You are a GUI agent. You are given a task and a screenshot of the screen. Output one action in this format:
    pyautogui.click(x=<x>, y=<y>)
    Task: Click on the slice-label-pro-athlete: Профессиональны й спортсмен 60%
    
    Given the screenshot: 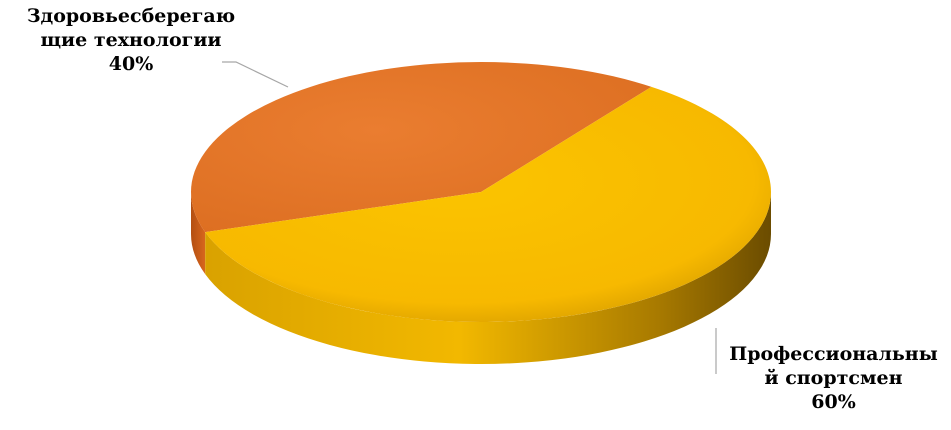 What is the action you would take?
    pyautogui.click(x=833, y=378)
    